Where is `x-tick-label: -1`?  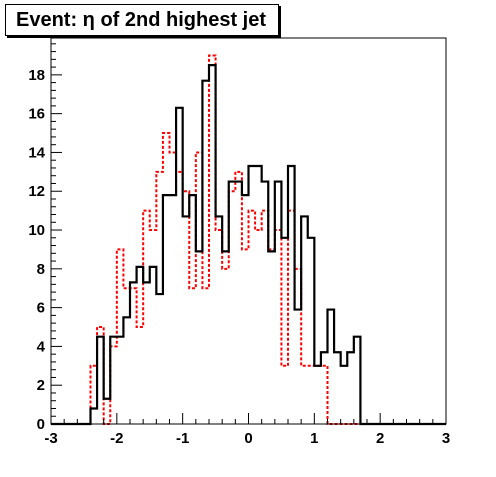
x-tick-label: -1 is located at coordinates (182, 438).